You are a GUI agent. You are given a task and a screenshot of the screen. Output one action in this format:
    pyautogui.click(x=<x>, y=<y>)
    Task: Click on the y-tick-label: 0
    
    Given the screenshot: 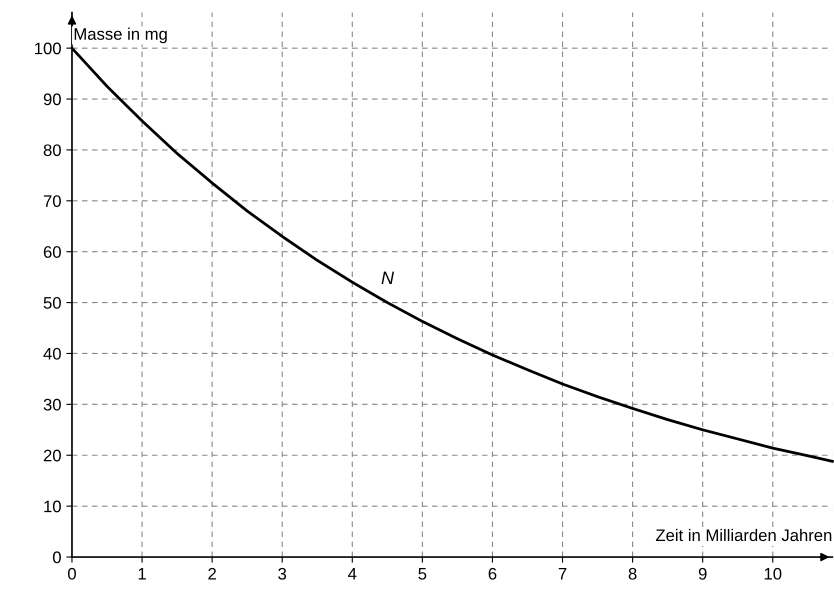 What is the action you would take?
    pyautogui.click(x=56, y=557)
    